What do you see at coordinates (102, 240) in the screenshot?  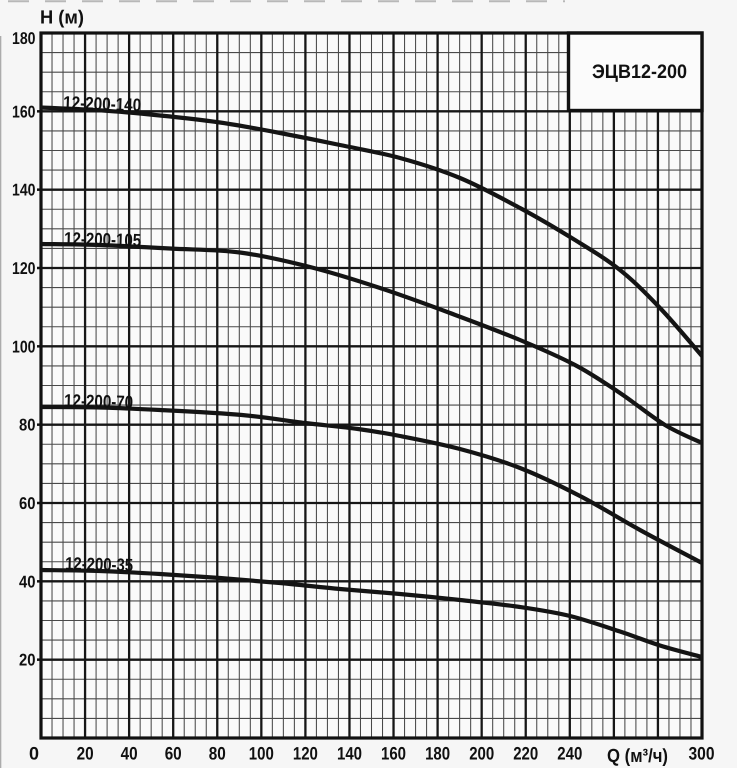 I see `svg-text: 12-200-105` at bounding box center [102, 240].